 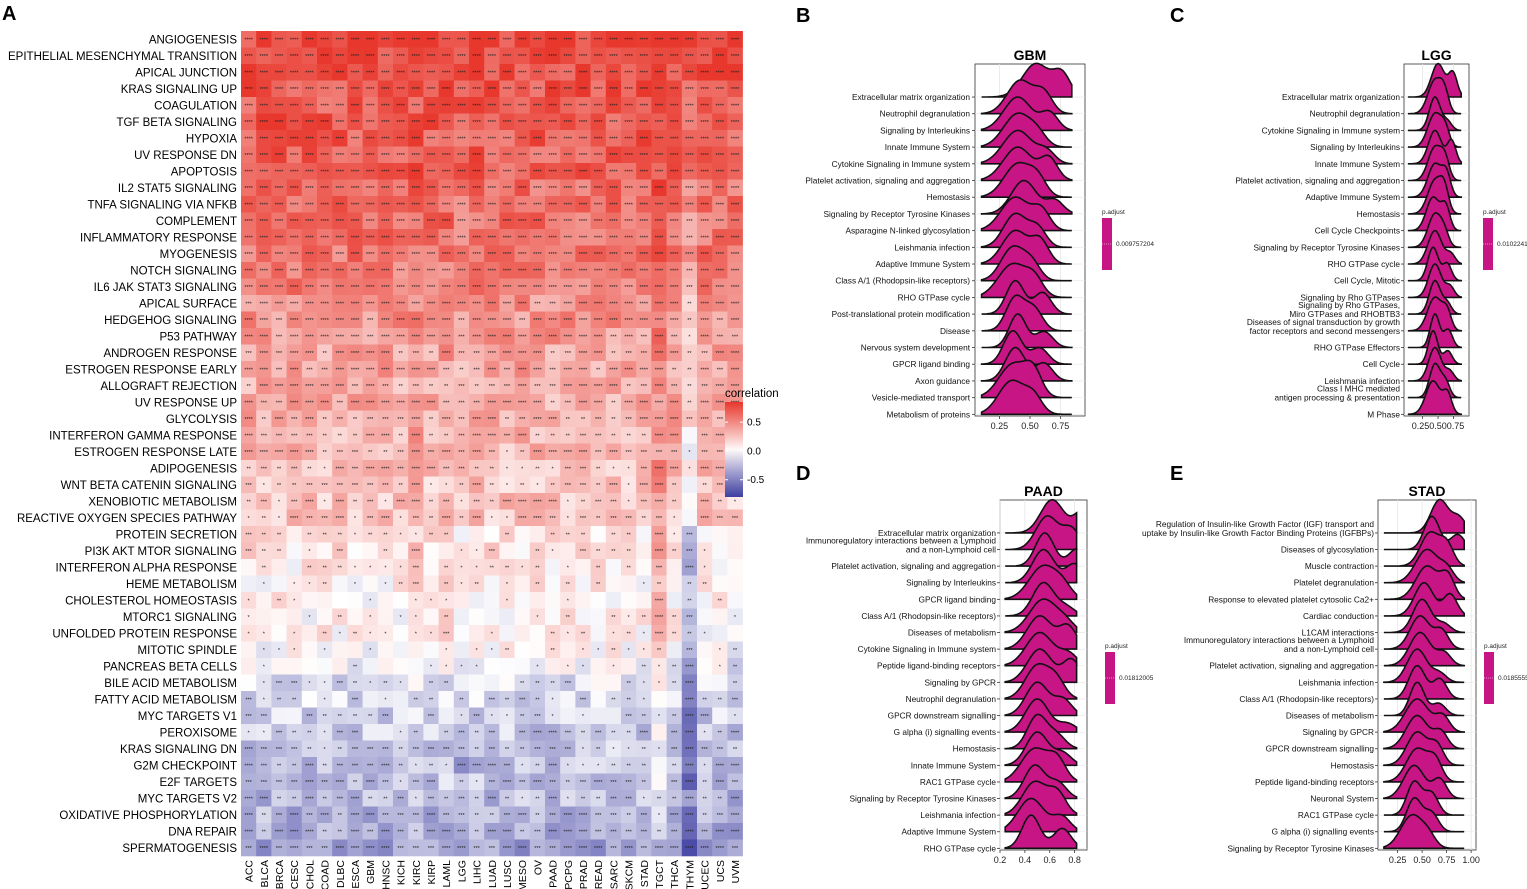 What do you see at coordinates (185, 156) in the screenshot?
I see `row-label-uv-response-dn: UV RESPONSE DN` at bounding box center [185, 156].